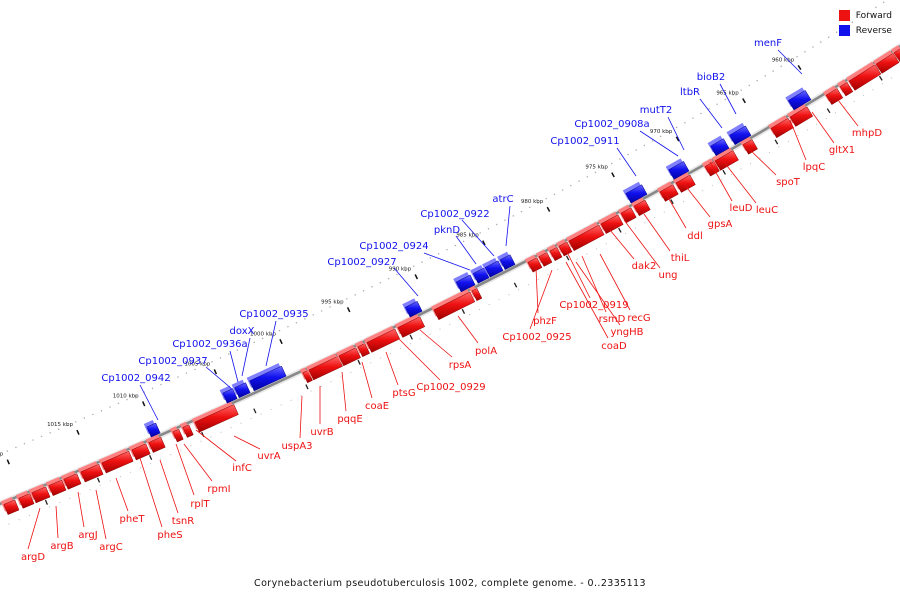 The height and width of the screenshot is (600, 900). Describe the element at coordinates (183, 521) in the screenshot. I see `forward-gene-label: tsnR` at that location.